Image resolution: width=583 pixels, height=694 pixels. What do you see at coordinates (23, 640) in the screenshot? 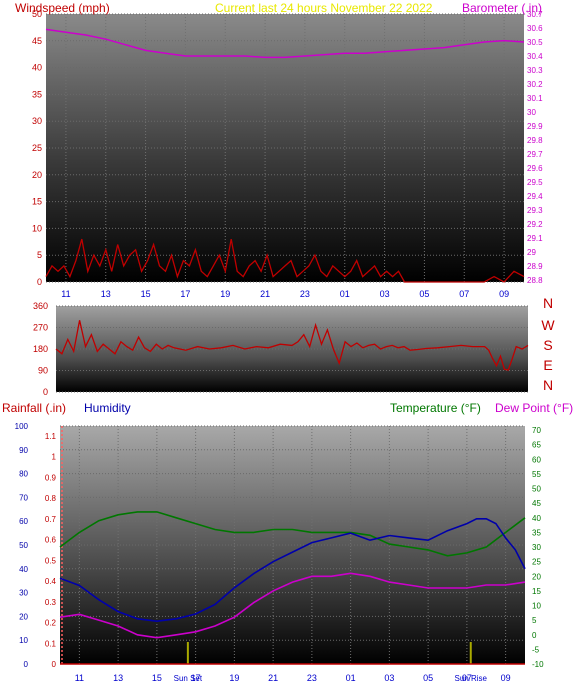
I see `humidity-tick-label: 10` at bounding box center [23, 640].